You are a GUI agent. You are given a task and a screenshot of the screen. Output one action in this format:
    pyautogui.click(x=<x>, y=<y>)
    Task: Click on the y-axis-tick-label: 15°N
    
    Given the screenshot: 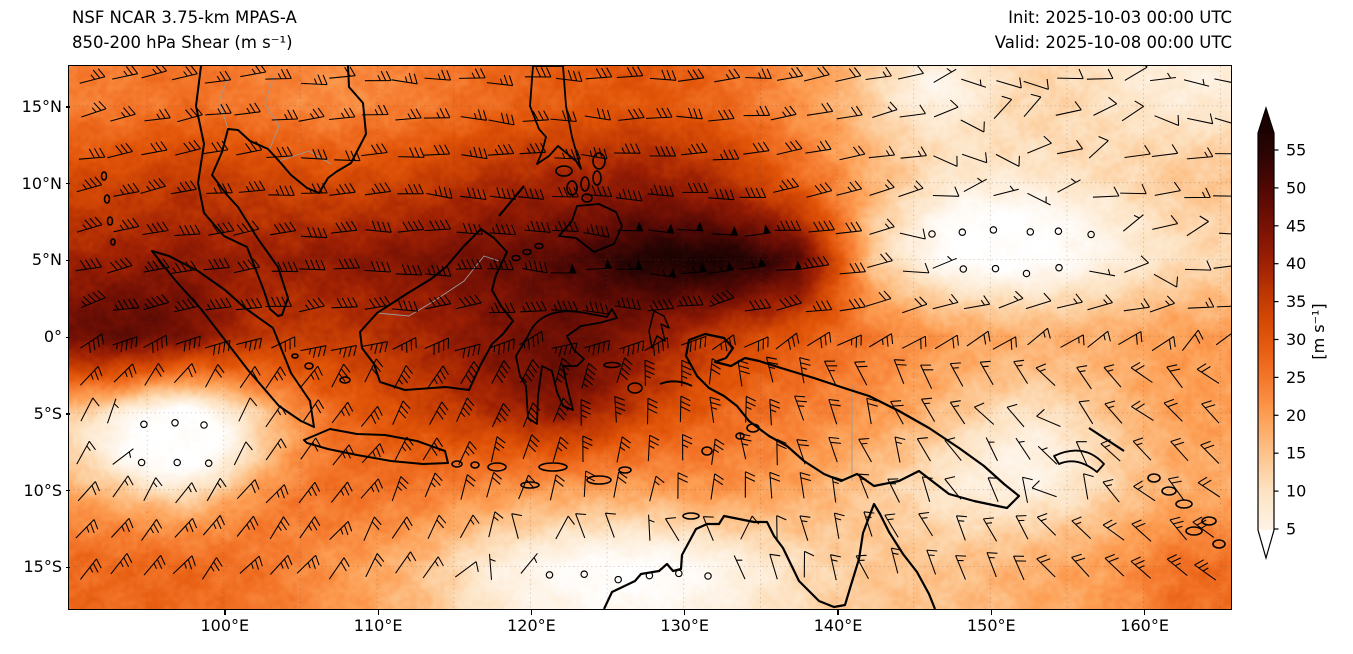 What is the action you would take?
    pyautogui.click(x=41, y=106)
    